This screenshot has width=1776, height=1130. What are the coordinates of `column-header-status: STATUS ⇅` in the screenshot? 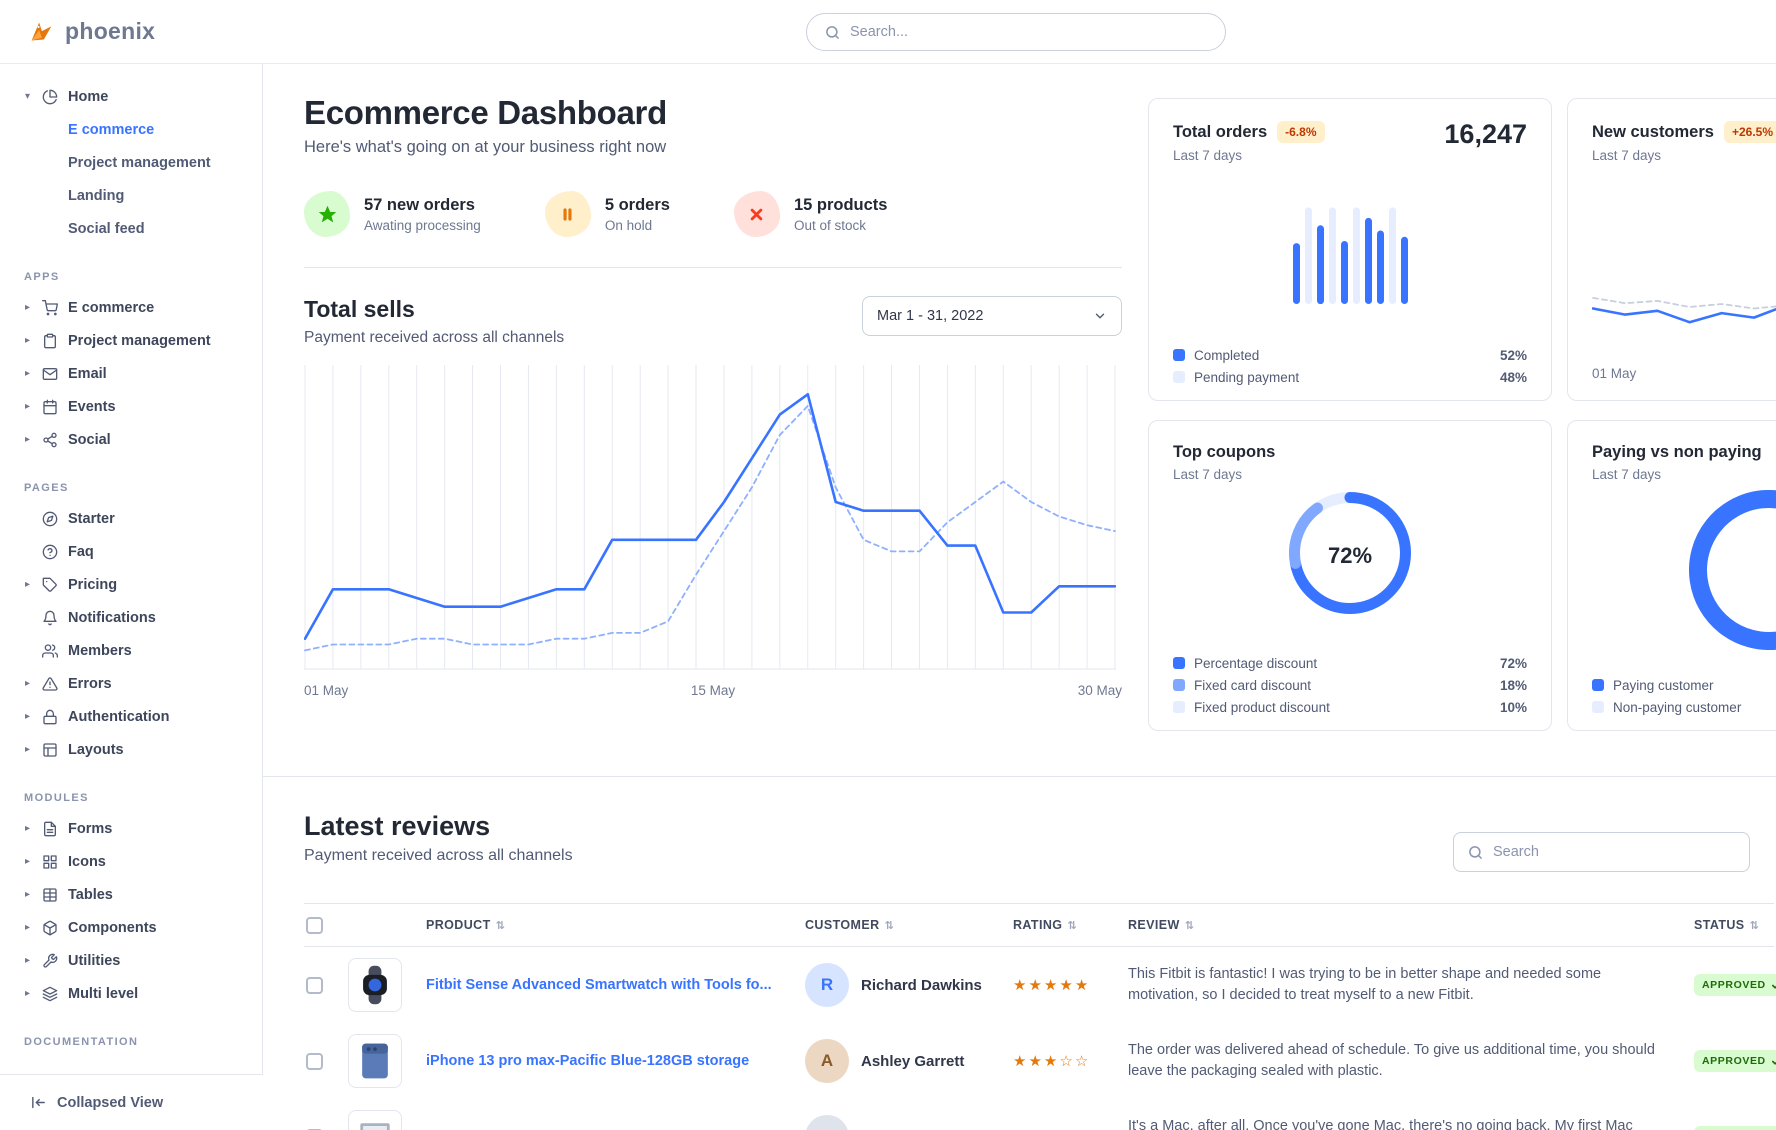 It's located at (1727, 925).